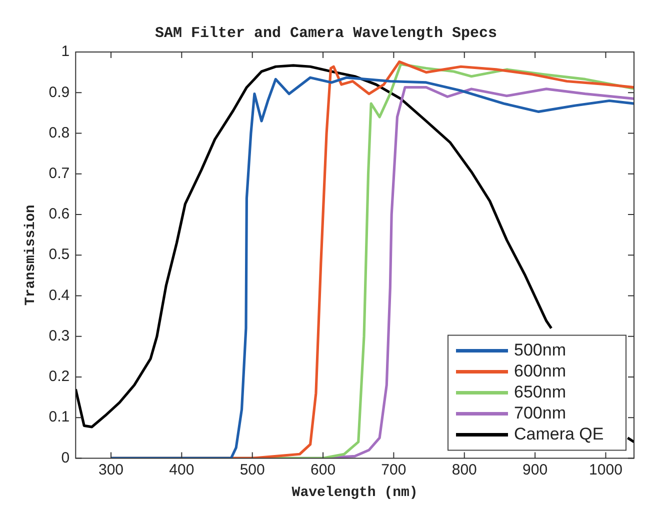  What do you see at coordinates (540, 370) in the screenshot?
I see `legend-label: 600nm` at bounding box center [540, 370].